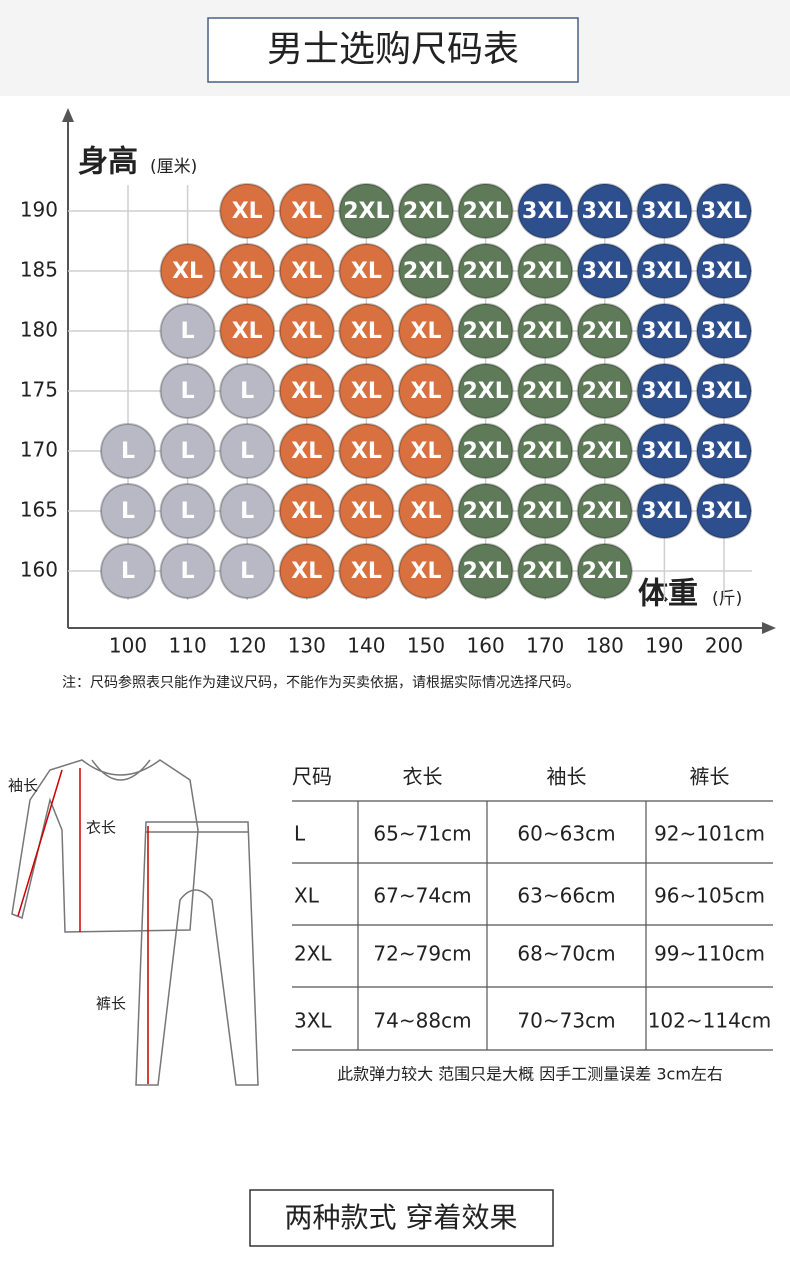 This screenshot has height=1284, width=790. Describe the element at coordinates (39, 510) in the screenshot. I see `y-tick-label: 165` at that location.